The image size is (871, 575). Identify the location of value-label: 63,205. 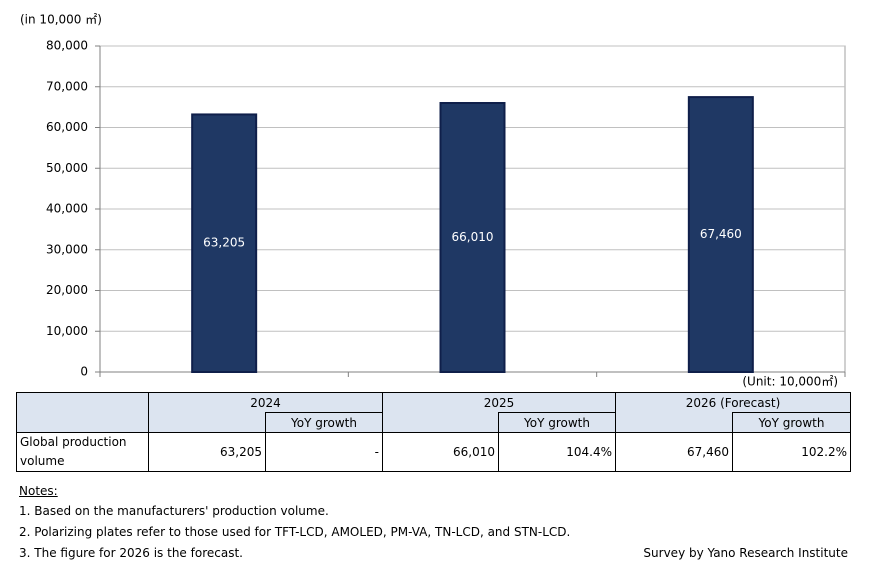
(224, 243).